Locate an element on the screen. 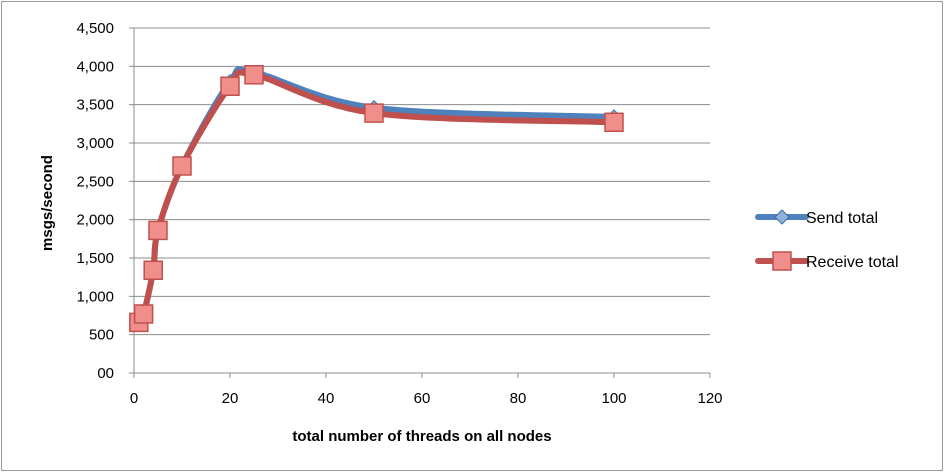 The height and width of the screenshot is (474, 946). x-tick-label: 120 is located at coordinates (709, 398).